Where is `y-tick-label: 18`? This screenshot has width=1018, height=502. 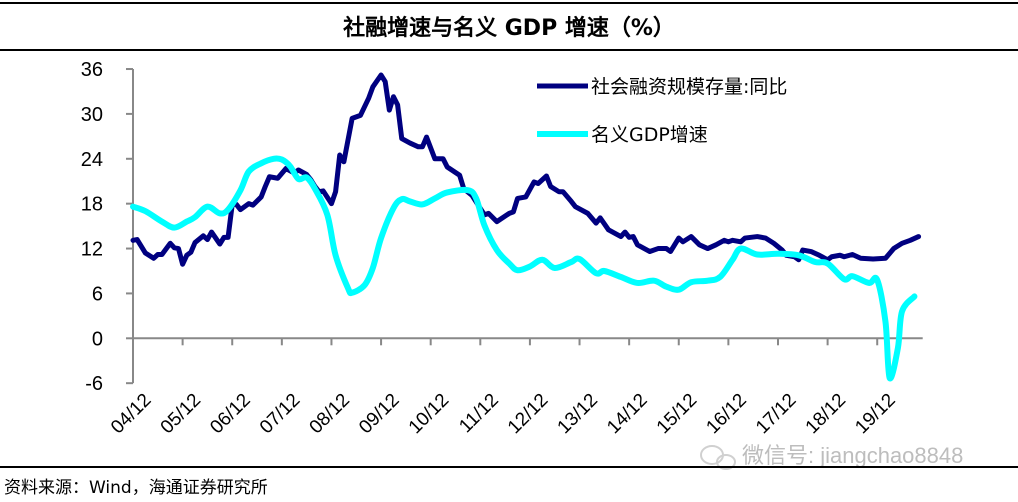
y-tick-label: 18 is located at coordinates (92, 205).